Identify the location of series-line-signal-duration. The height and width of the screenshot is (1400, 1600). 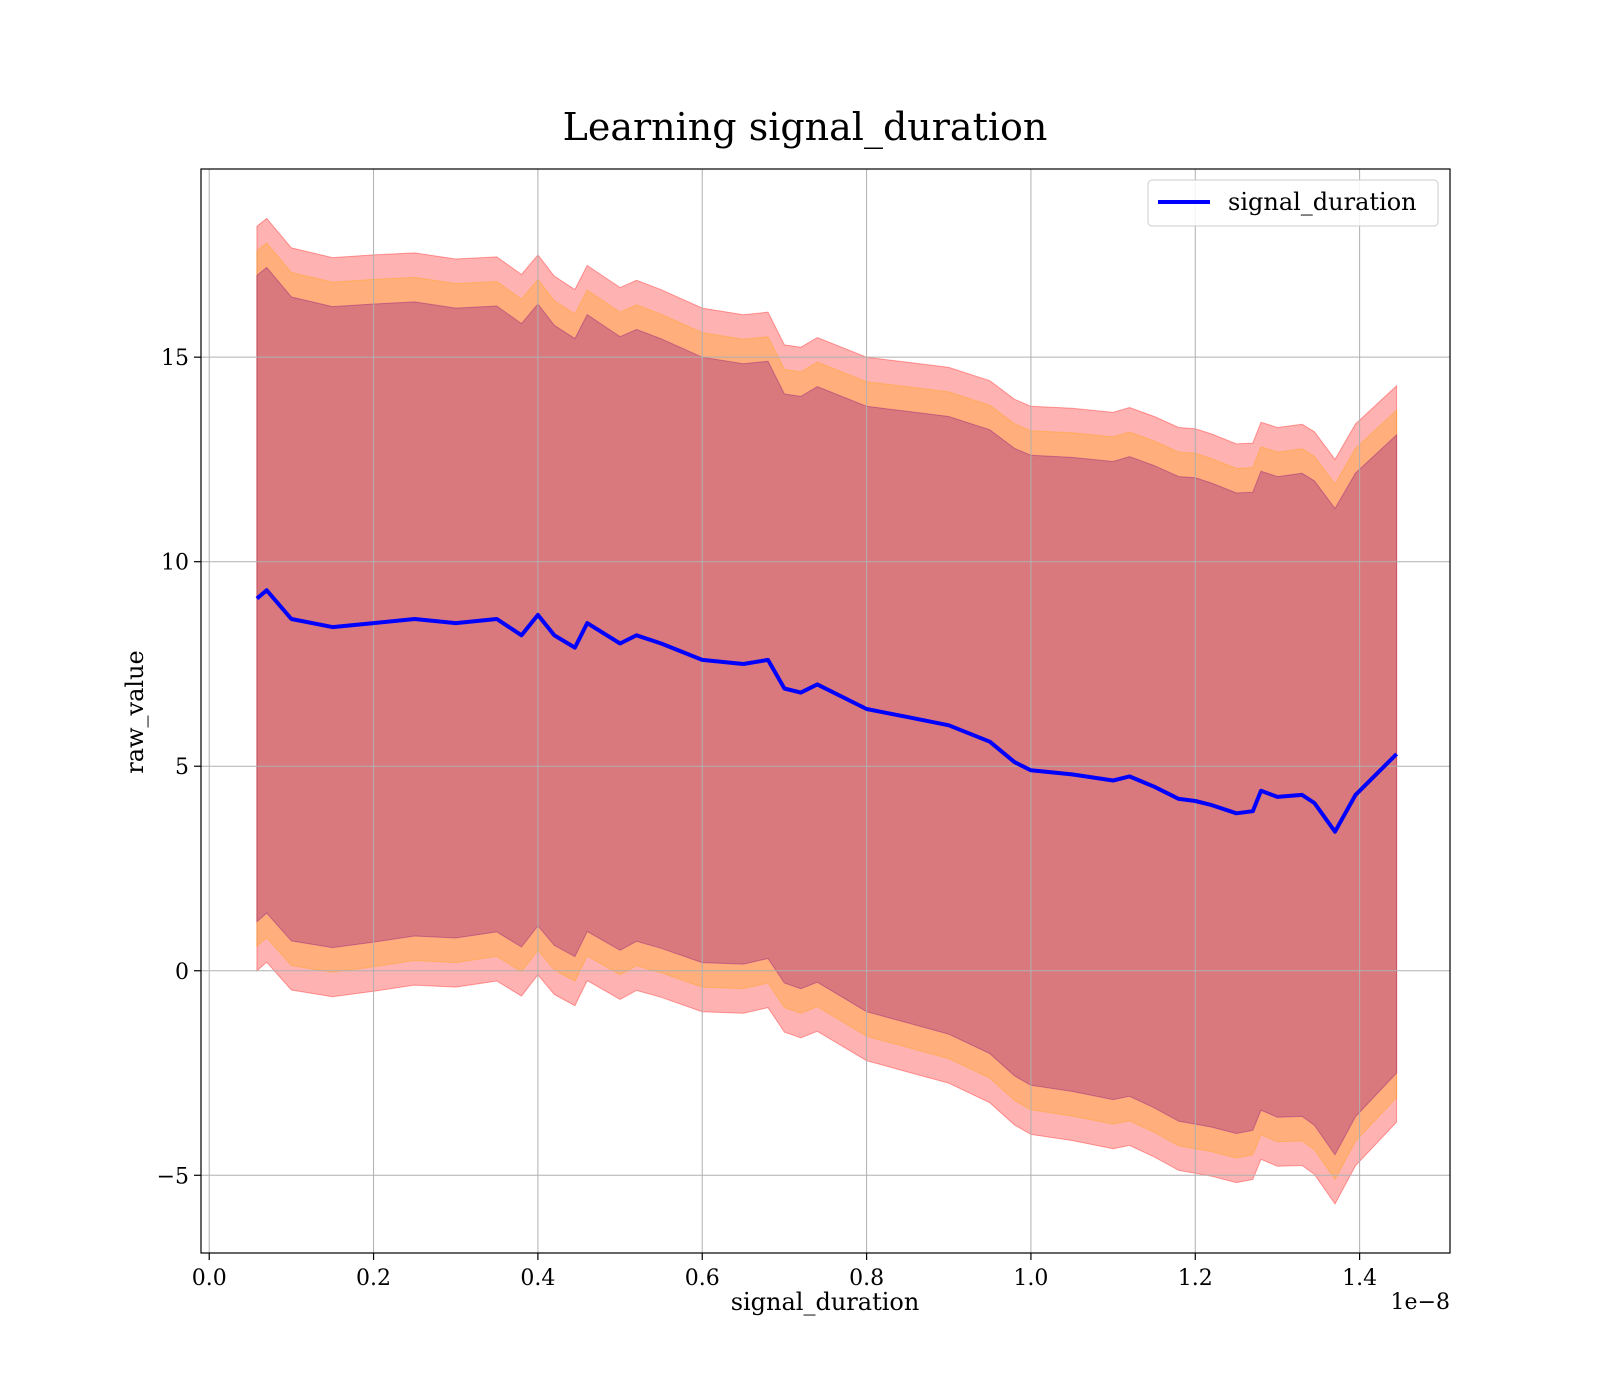
(827, 711).